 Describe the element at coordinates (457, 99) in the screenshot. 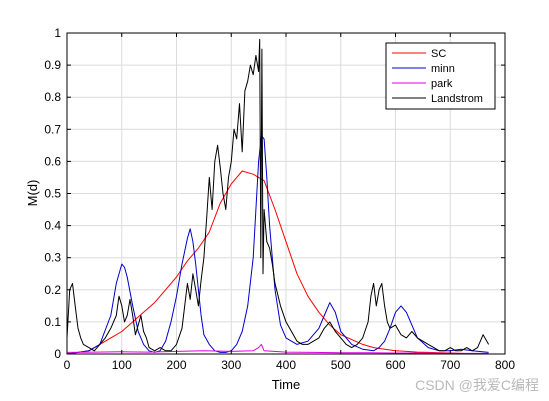

I see `legend-label: Landstrom` at that location.